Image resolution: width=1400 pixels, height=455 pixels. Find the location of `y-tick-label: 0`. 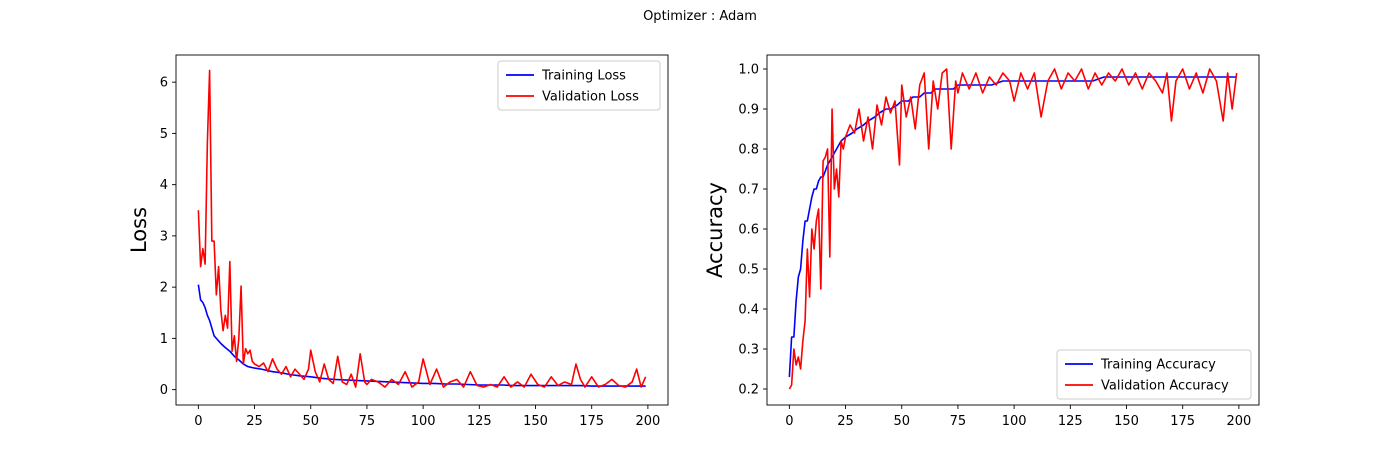

y-tick-label: 0 is located at coordinates (164, 390).